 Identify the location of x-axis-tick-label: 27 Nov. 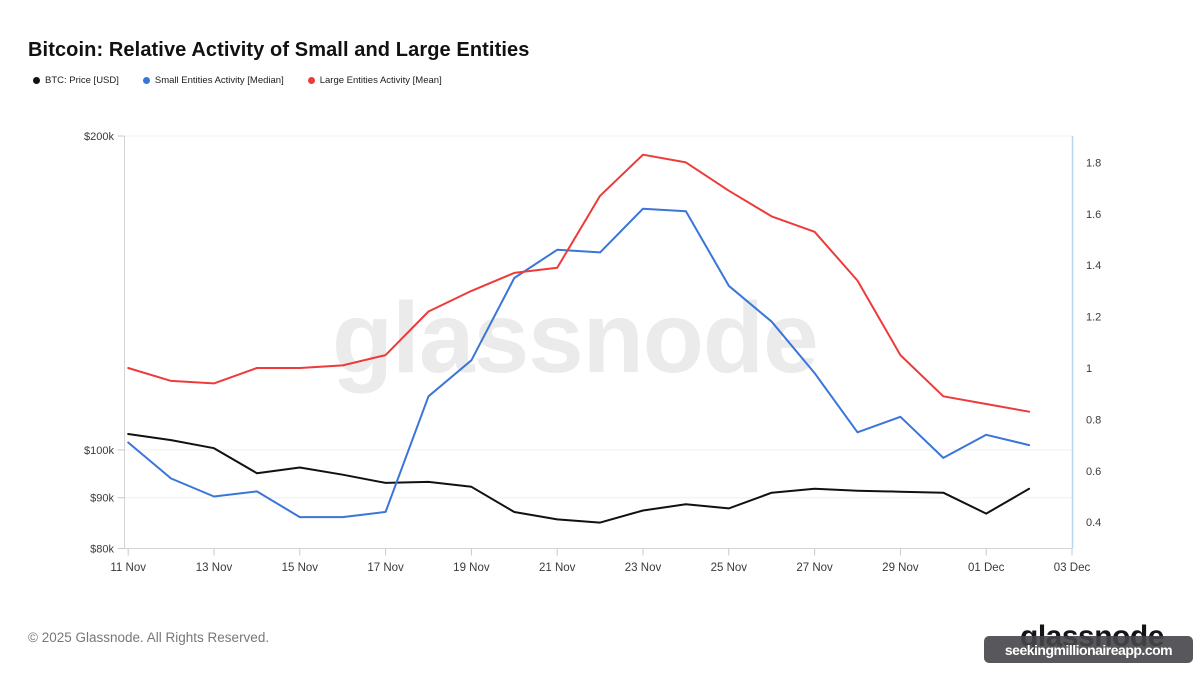
(814, 568).